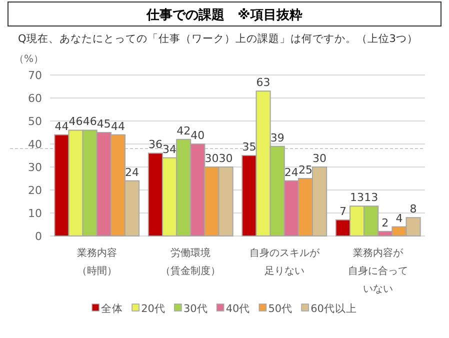 The width and height of the screenshot is (449, 338). What do you see at coordinates (342, 211) in the screenshot?
I see `data-label: 7` at bounding box center [342, 211].